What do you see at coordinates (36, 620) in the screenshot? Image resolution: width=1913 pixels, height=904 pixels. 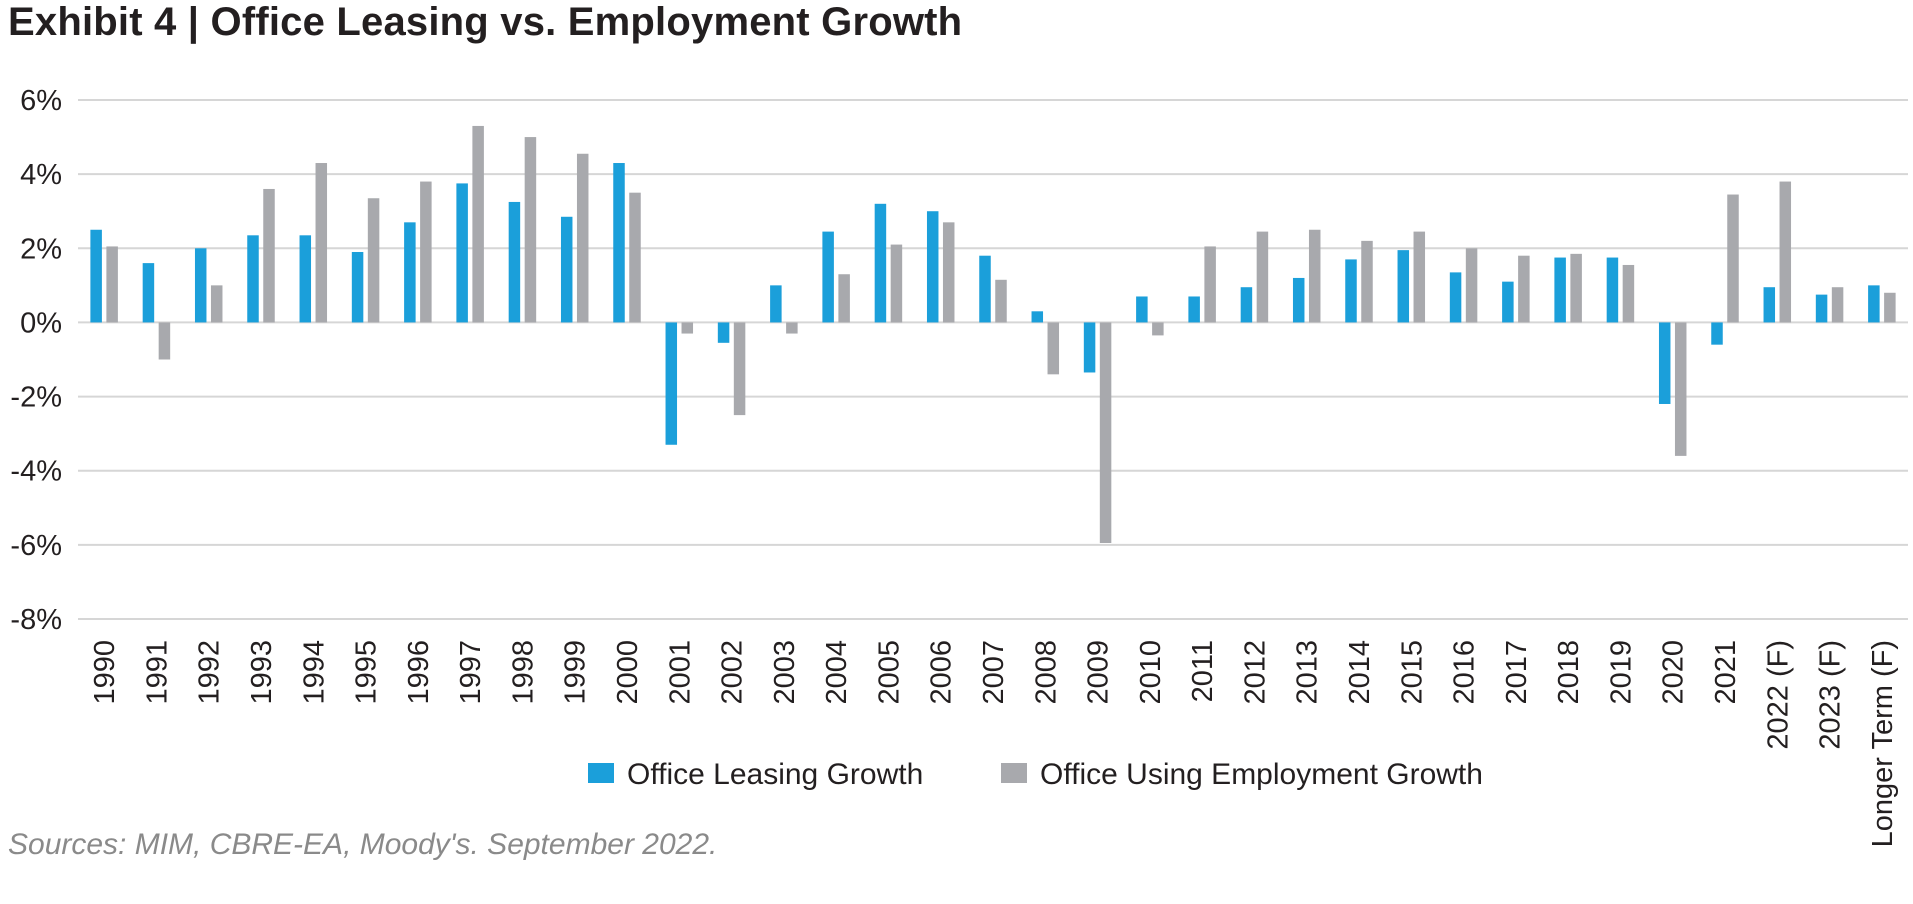 I see `y-tick-label: -8%` at bounding box center [36, 620].